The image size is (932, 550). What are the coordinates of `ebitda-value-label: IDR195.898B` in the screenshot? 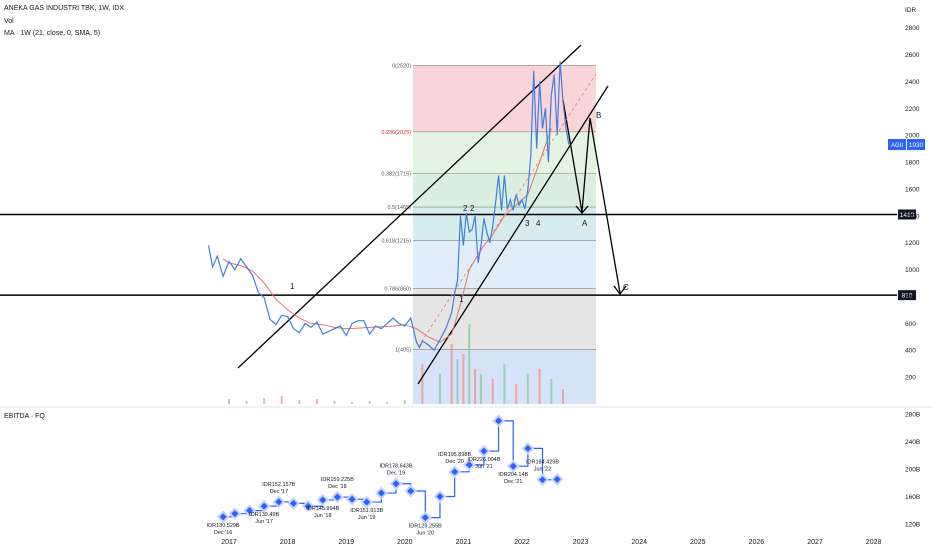 It's located at (454, 455).